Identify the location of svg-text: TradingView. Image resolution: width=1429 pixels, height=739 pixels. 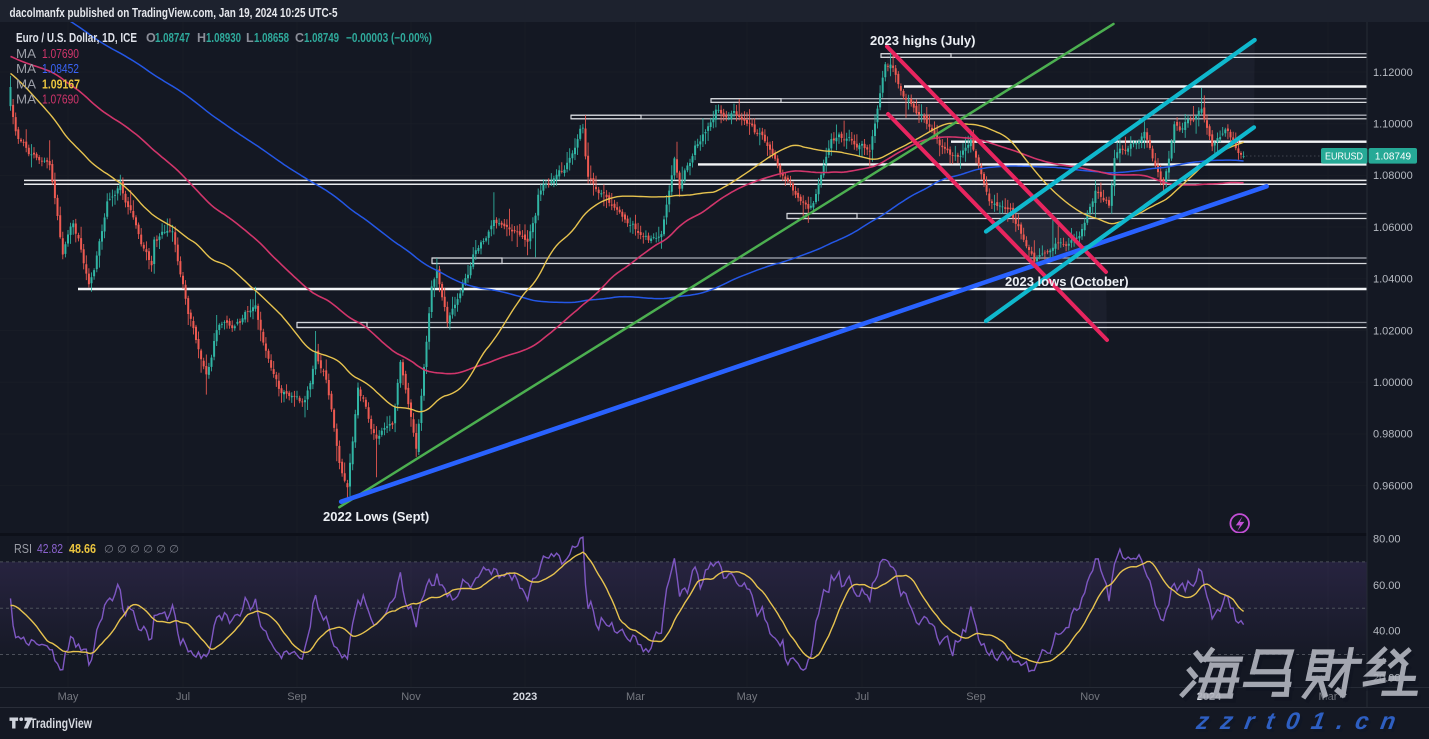
(61, 723).